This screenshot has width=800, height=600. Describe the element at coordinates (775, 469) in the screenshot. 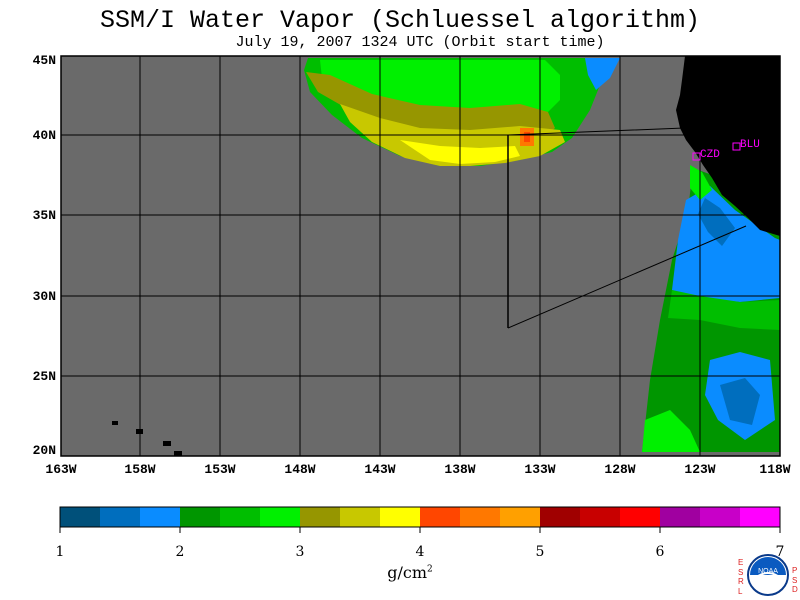

I see `lon-label-118w: 118W` at that location.